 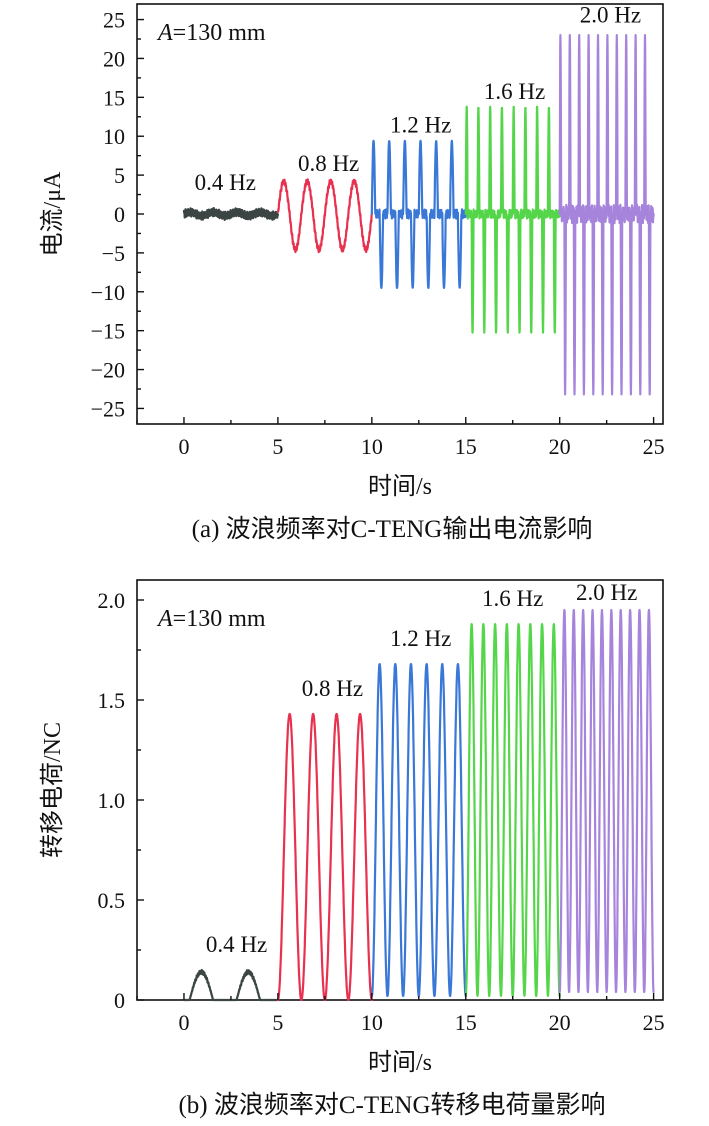 I want to click on panel-b-series-1-6-Hz, so click(x=512, y=810).